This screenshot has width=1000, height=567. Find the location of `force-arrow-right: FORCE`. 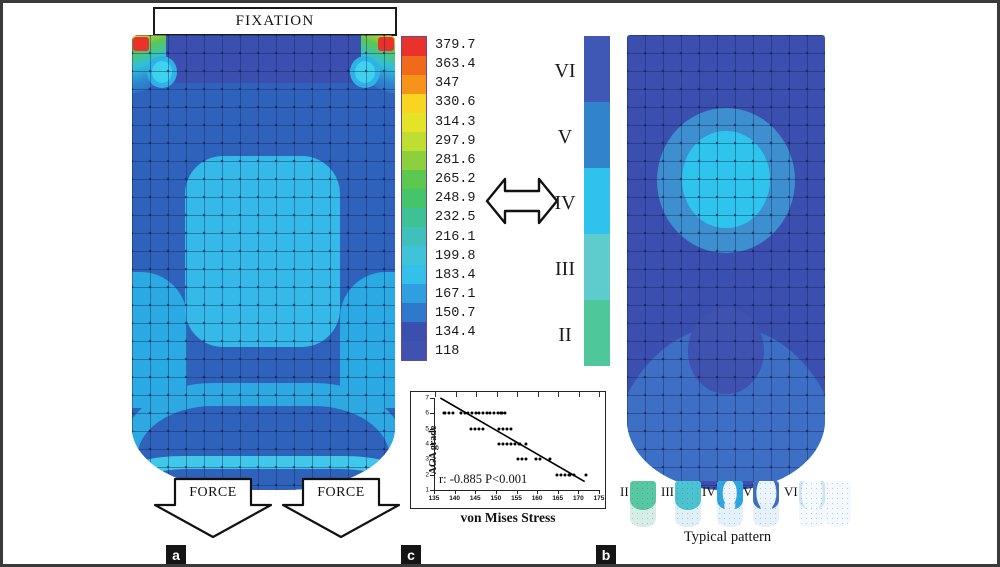

force-arrow-right: FORCE is located at coordinates (341, 508).